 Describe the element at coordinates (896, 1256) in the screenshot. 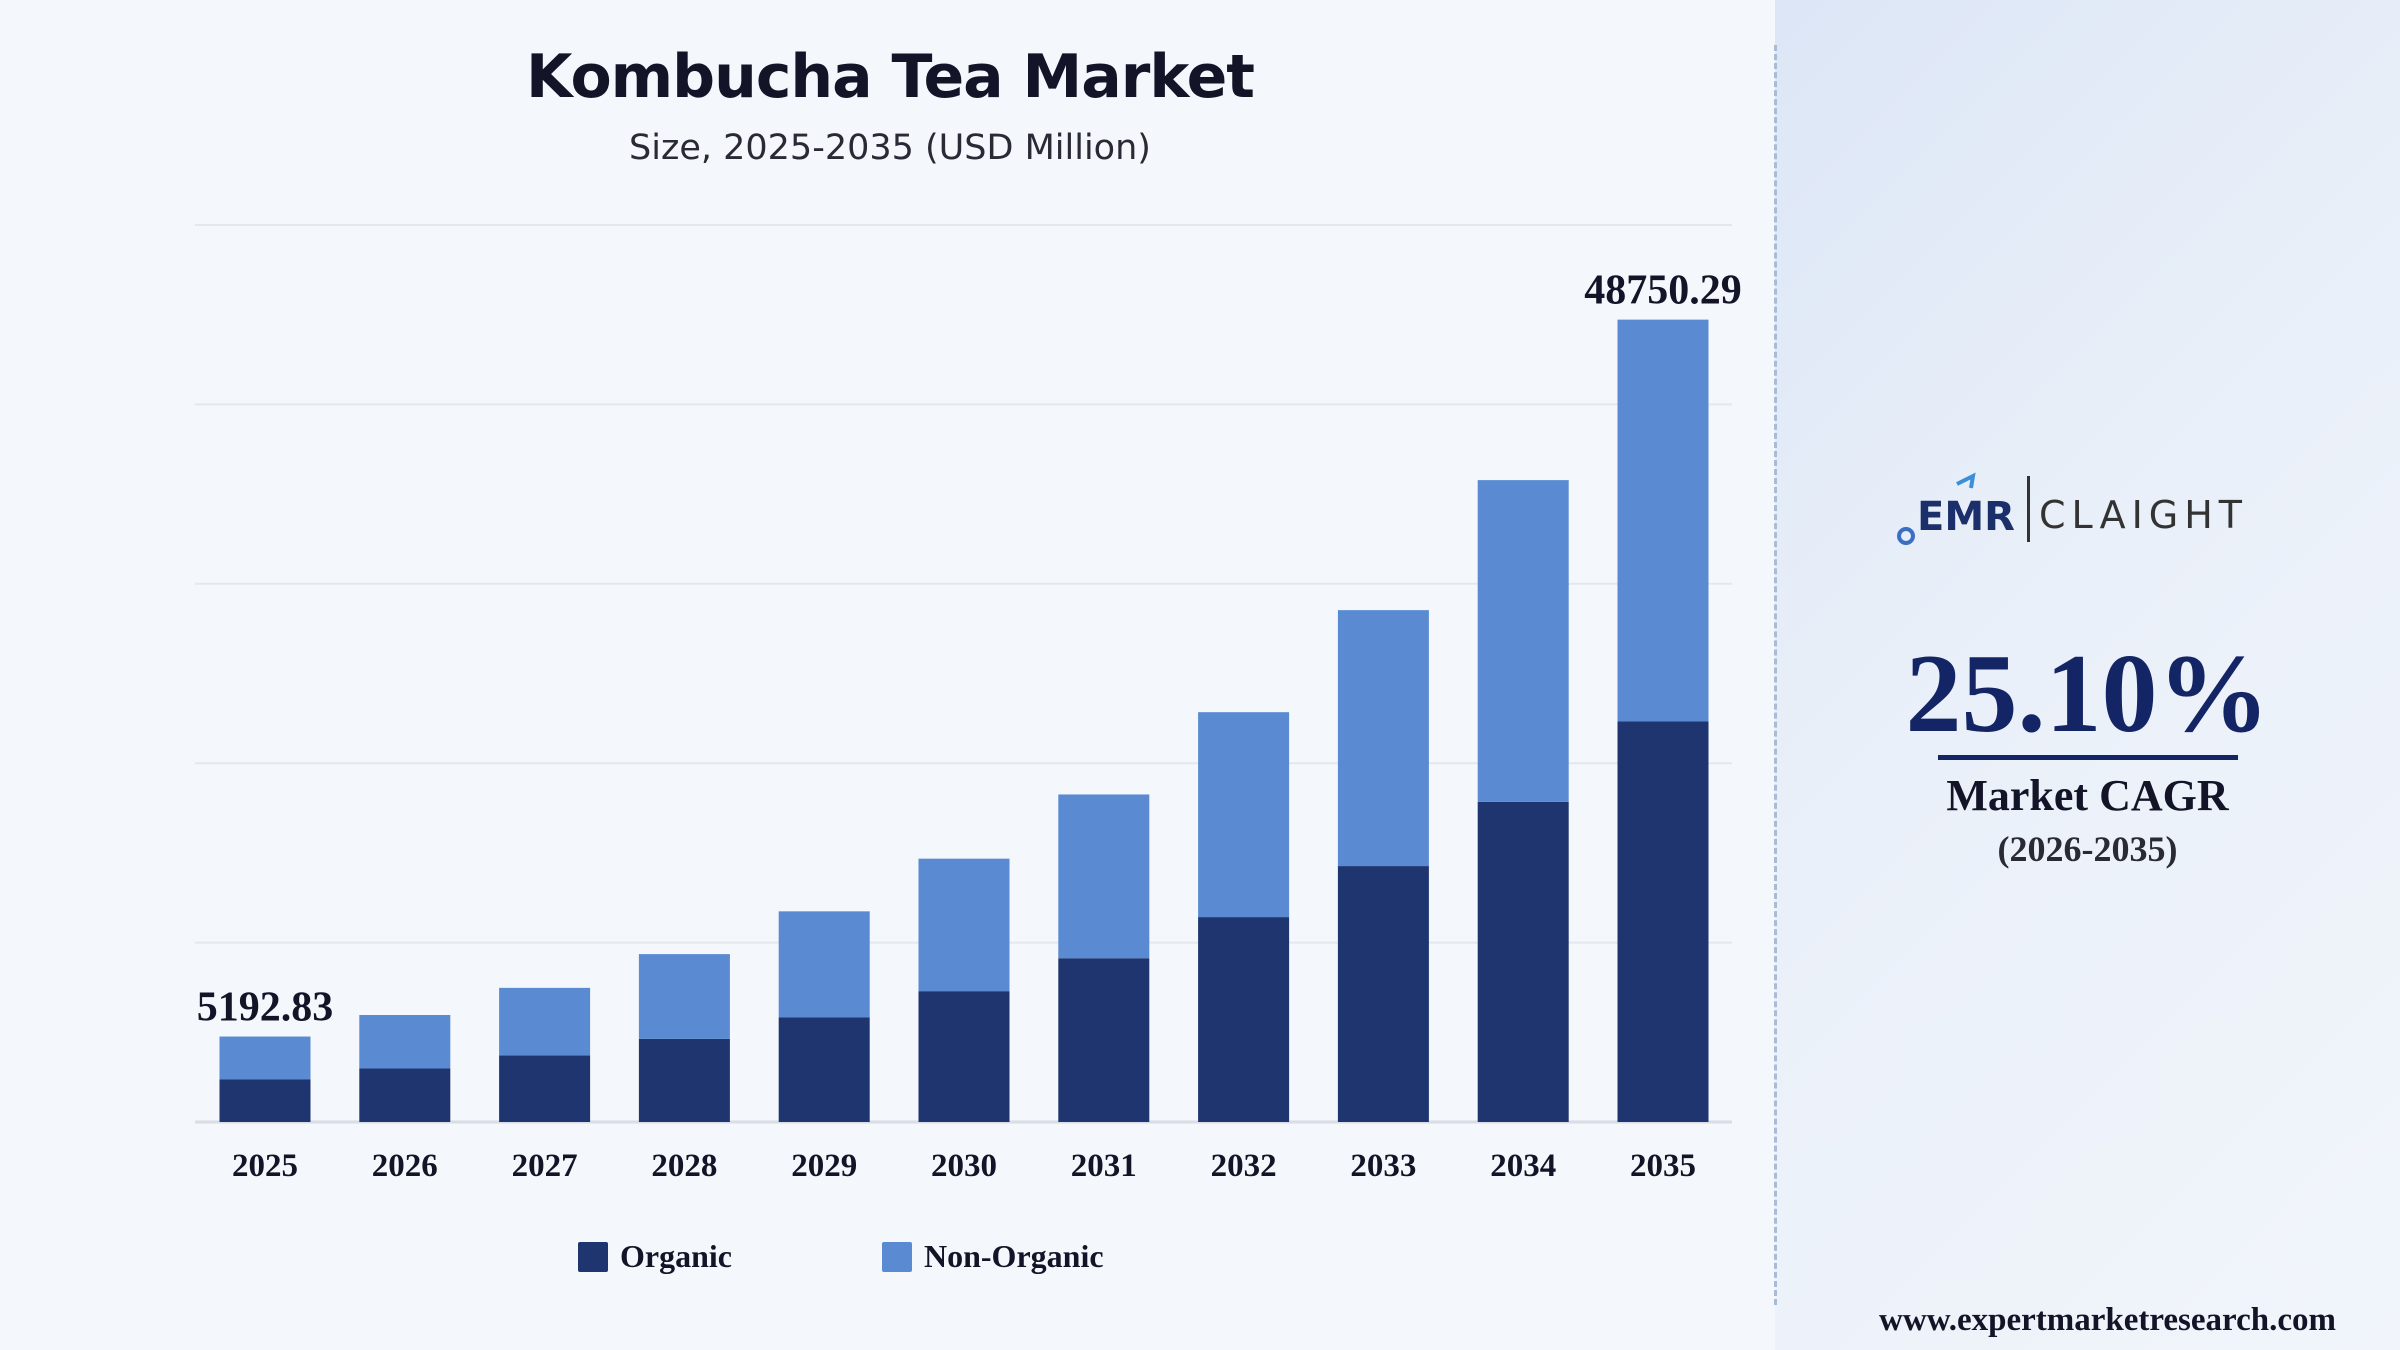

I see `legend-swatch-non-organic` at that location.